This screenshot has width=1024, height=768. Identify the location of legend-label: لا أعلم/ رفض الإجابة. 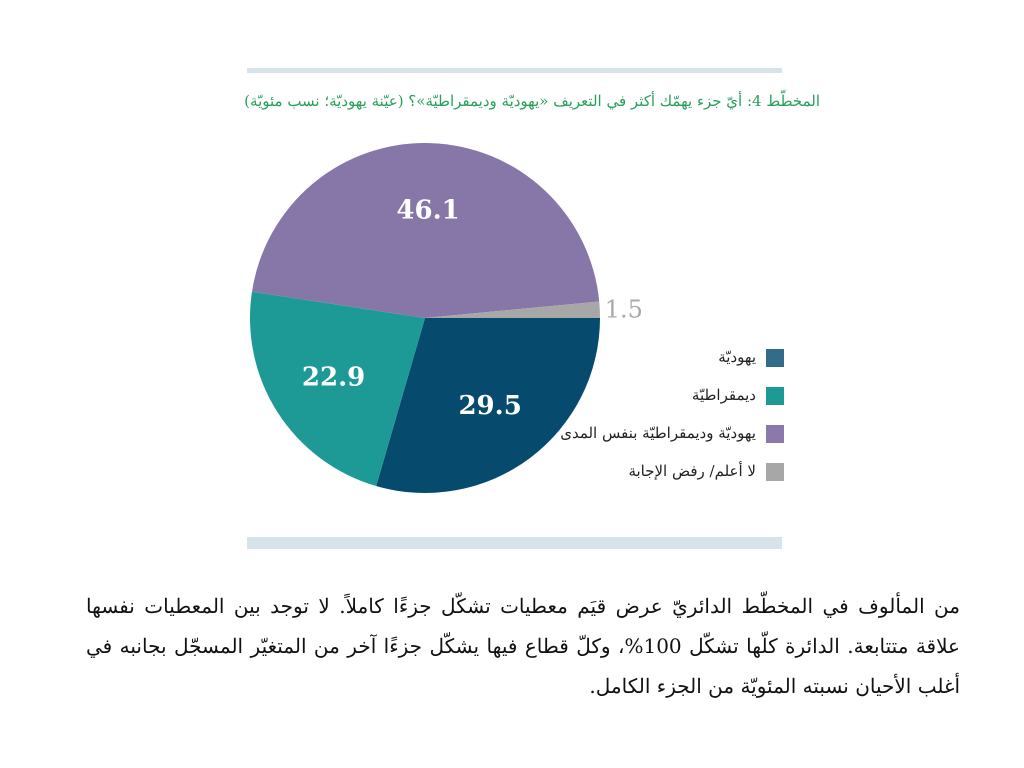
(692, 471).